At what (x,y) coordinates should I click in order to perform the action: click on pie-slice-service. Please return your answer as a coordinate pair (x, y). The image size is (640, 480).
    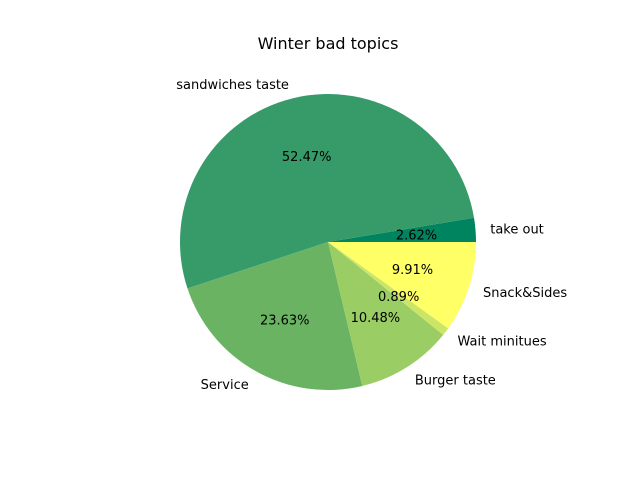
    Looking at the image, I should click on (275, 316).